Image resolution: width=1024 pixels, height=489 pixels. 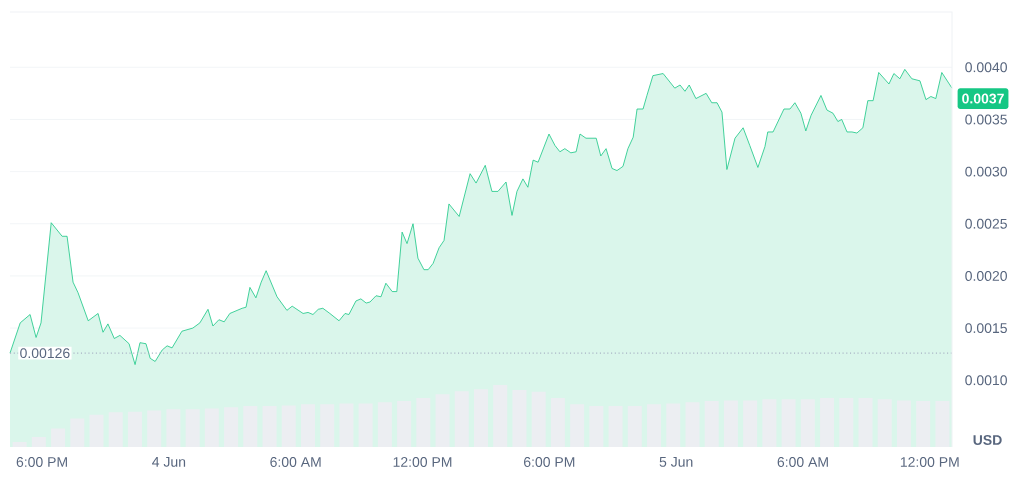 What do you see at coordinates (45, 353) in the screenshot?
I see `ref-line-label: 0.00126` at bounding box center [45, 353].